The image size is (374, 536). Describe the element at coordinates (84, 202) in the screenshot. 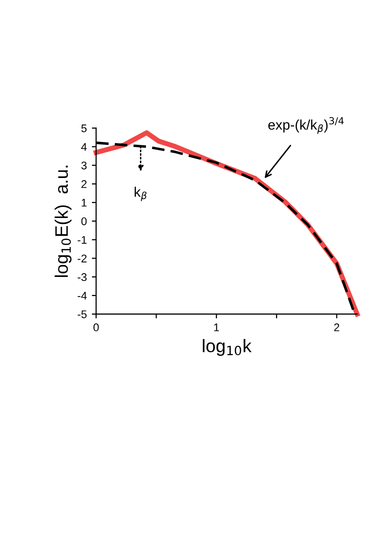

I see `y-tick-label: 1` at that location.